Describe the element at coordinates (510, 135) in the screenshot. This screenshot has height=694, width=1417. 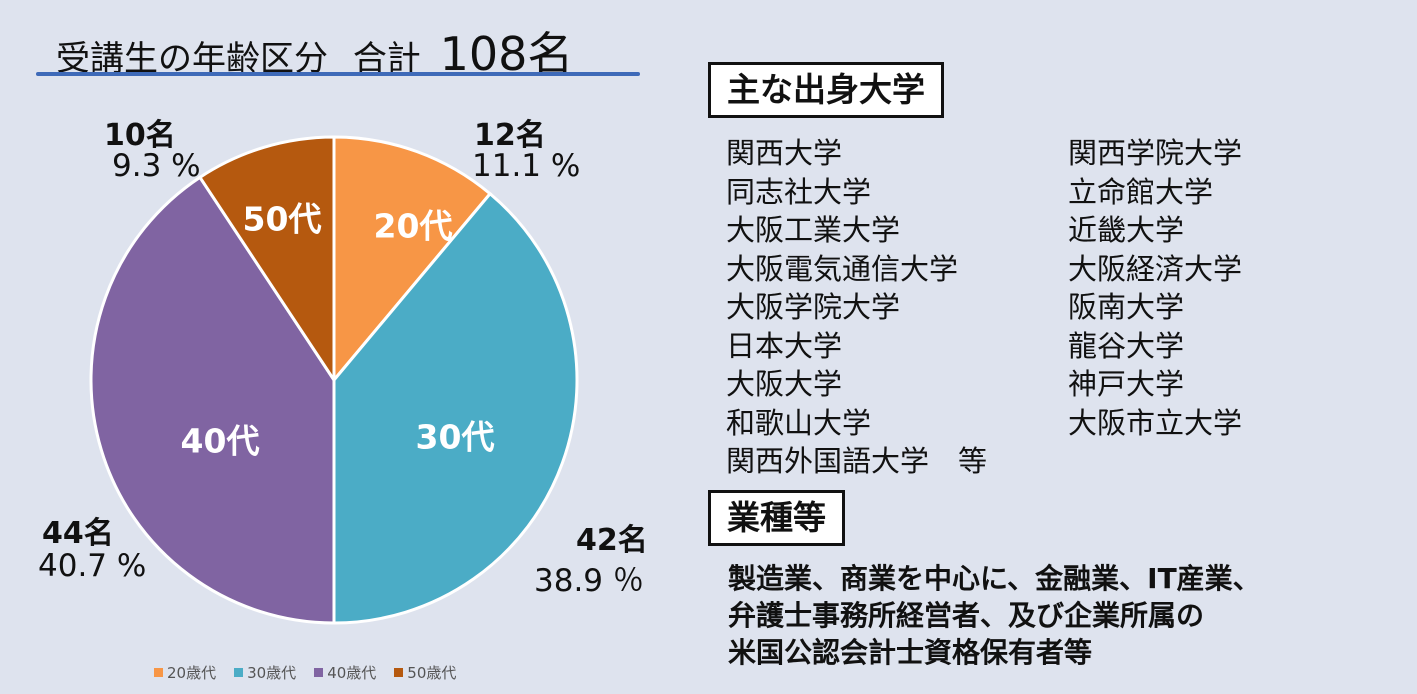
I see `slice-count-label: 12名` at that location.